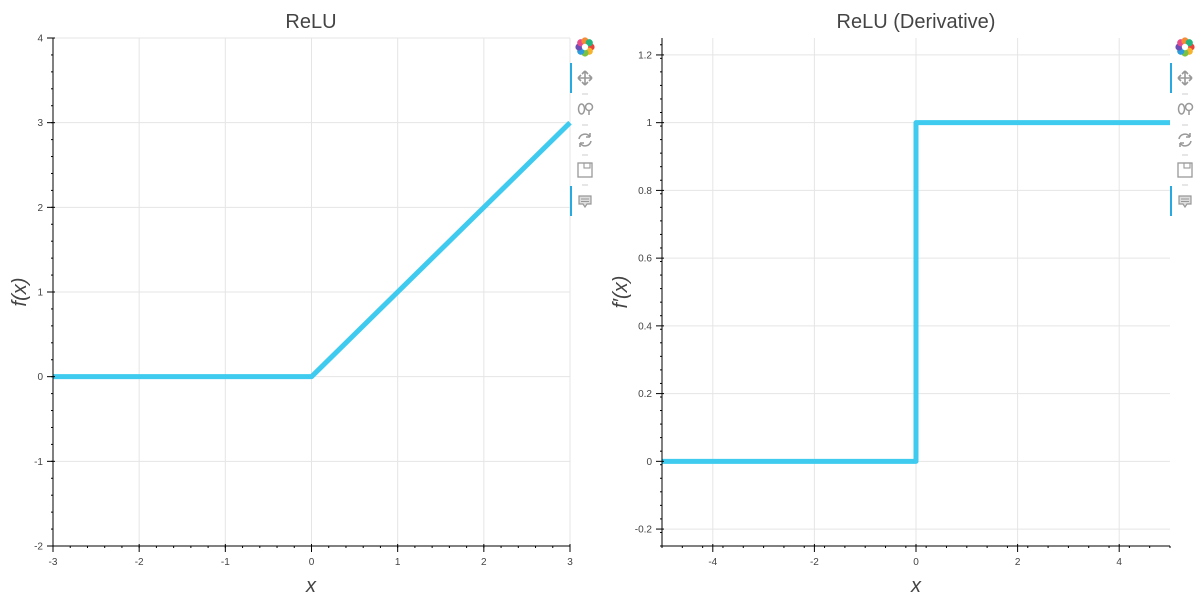  Describe the element at coordinates (38, 462) in the screenshot. I see `y-tick-label: -1` at that location.